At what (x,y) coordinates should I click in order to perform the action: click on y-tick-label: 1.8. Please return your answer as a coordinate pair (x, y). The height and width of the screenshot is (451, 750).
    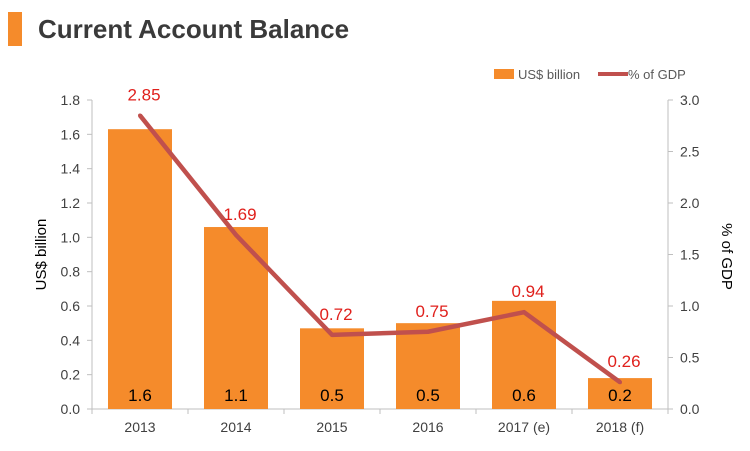
    Looking at the image, I should click on (71, 100).